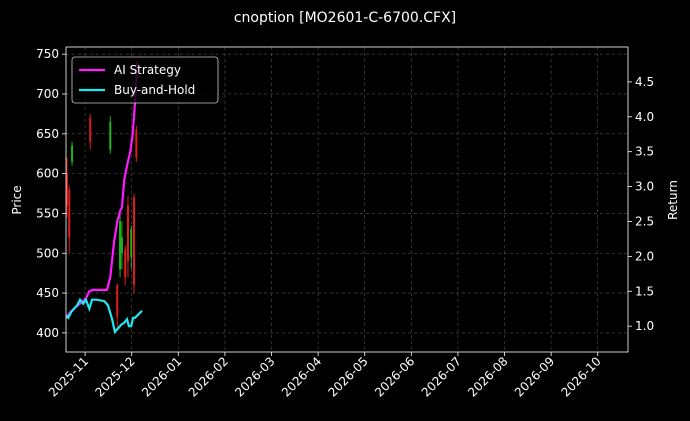  I want to click on y-axis-label: Price, so click(17, 199).